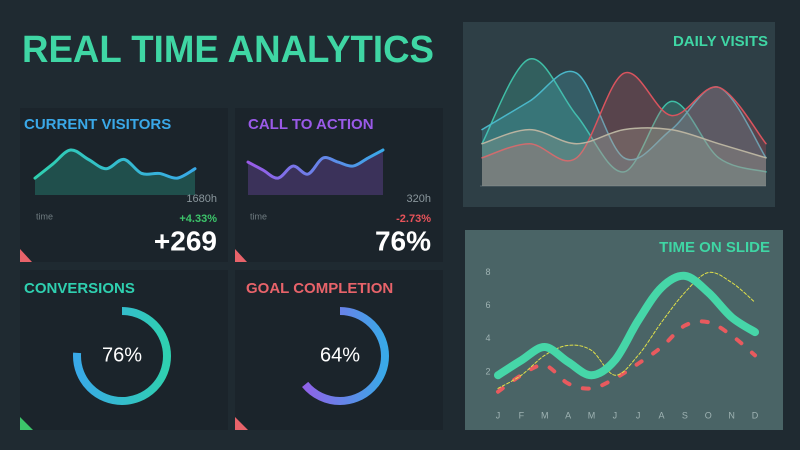 Image resolution: width=800 pixels, height=450 pixels. I want to click on panel-title: TIME ON SLIDE, so click(714, 247).